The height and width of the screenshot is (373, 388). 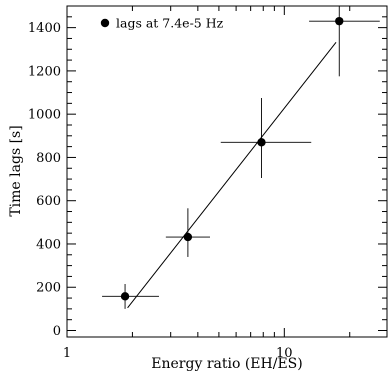 What do you see at coordinates (48, 244) in the screenshot?
I see `y-tick-label: 400` at bounding box center [48, 244].